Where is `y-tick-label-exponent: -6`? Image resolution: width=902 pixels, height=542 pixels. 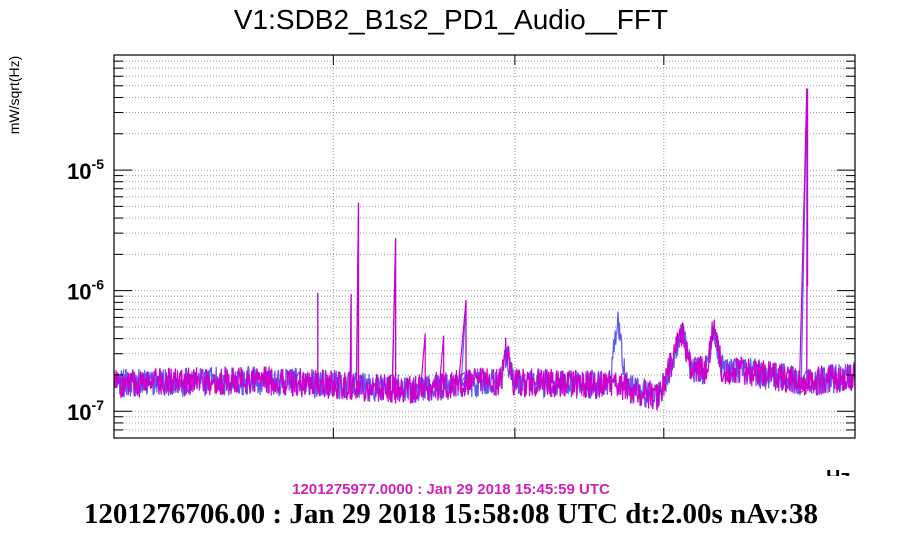 y-tick-label-exponent: -6 is located at coordinates (98, 285).